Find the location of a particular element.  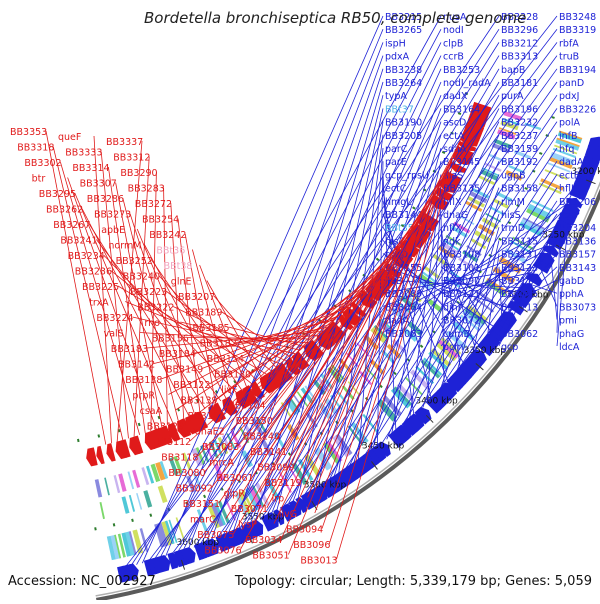

reverse-gene-label: BB3076 is located at coordinates (222, 551).